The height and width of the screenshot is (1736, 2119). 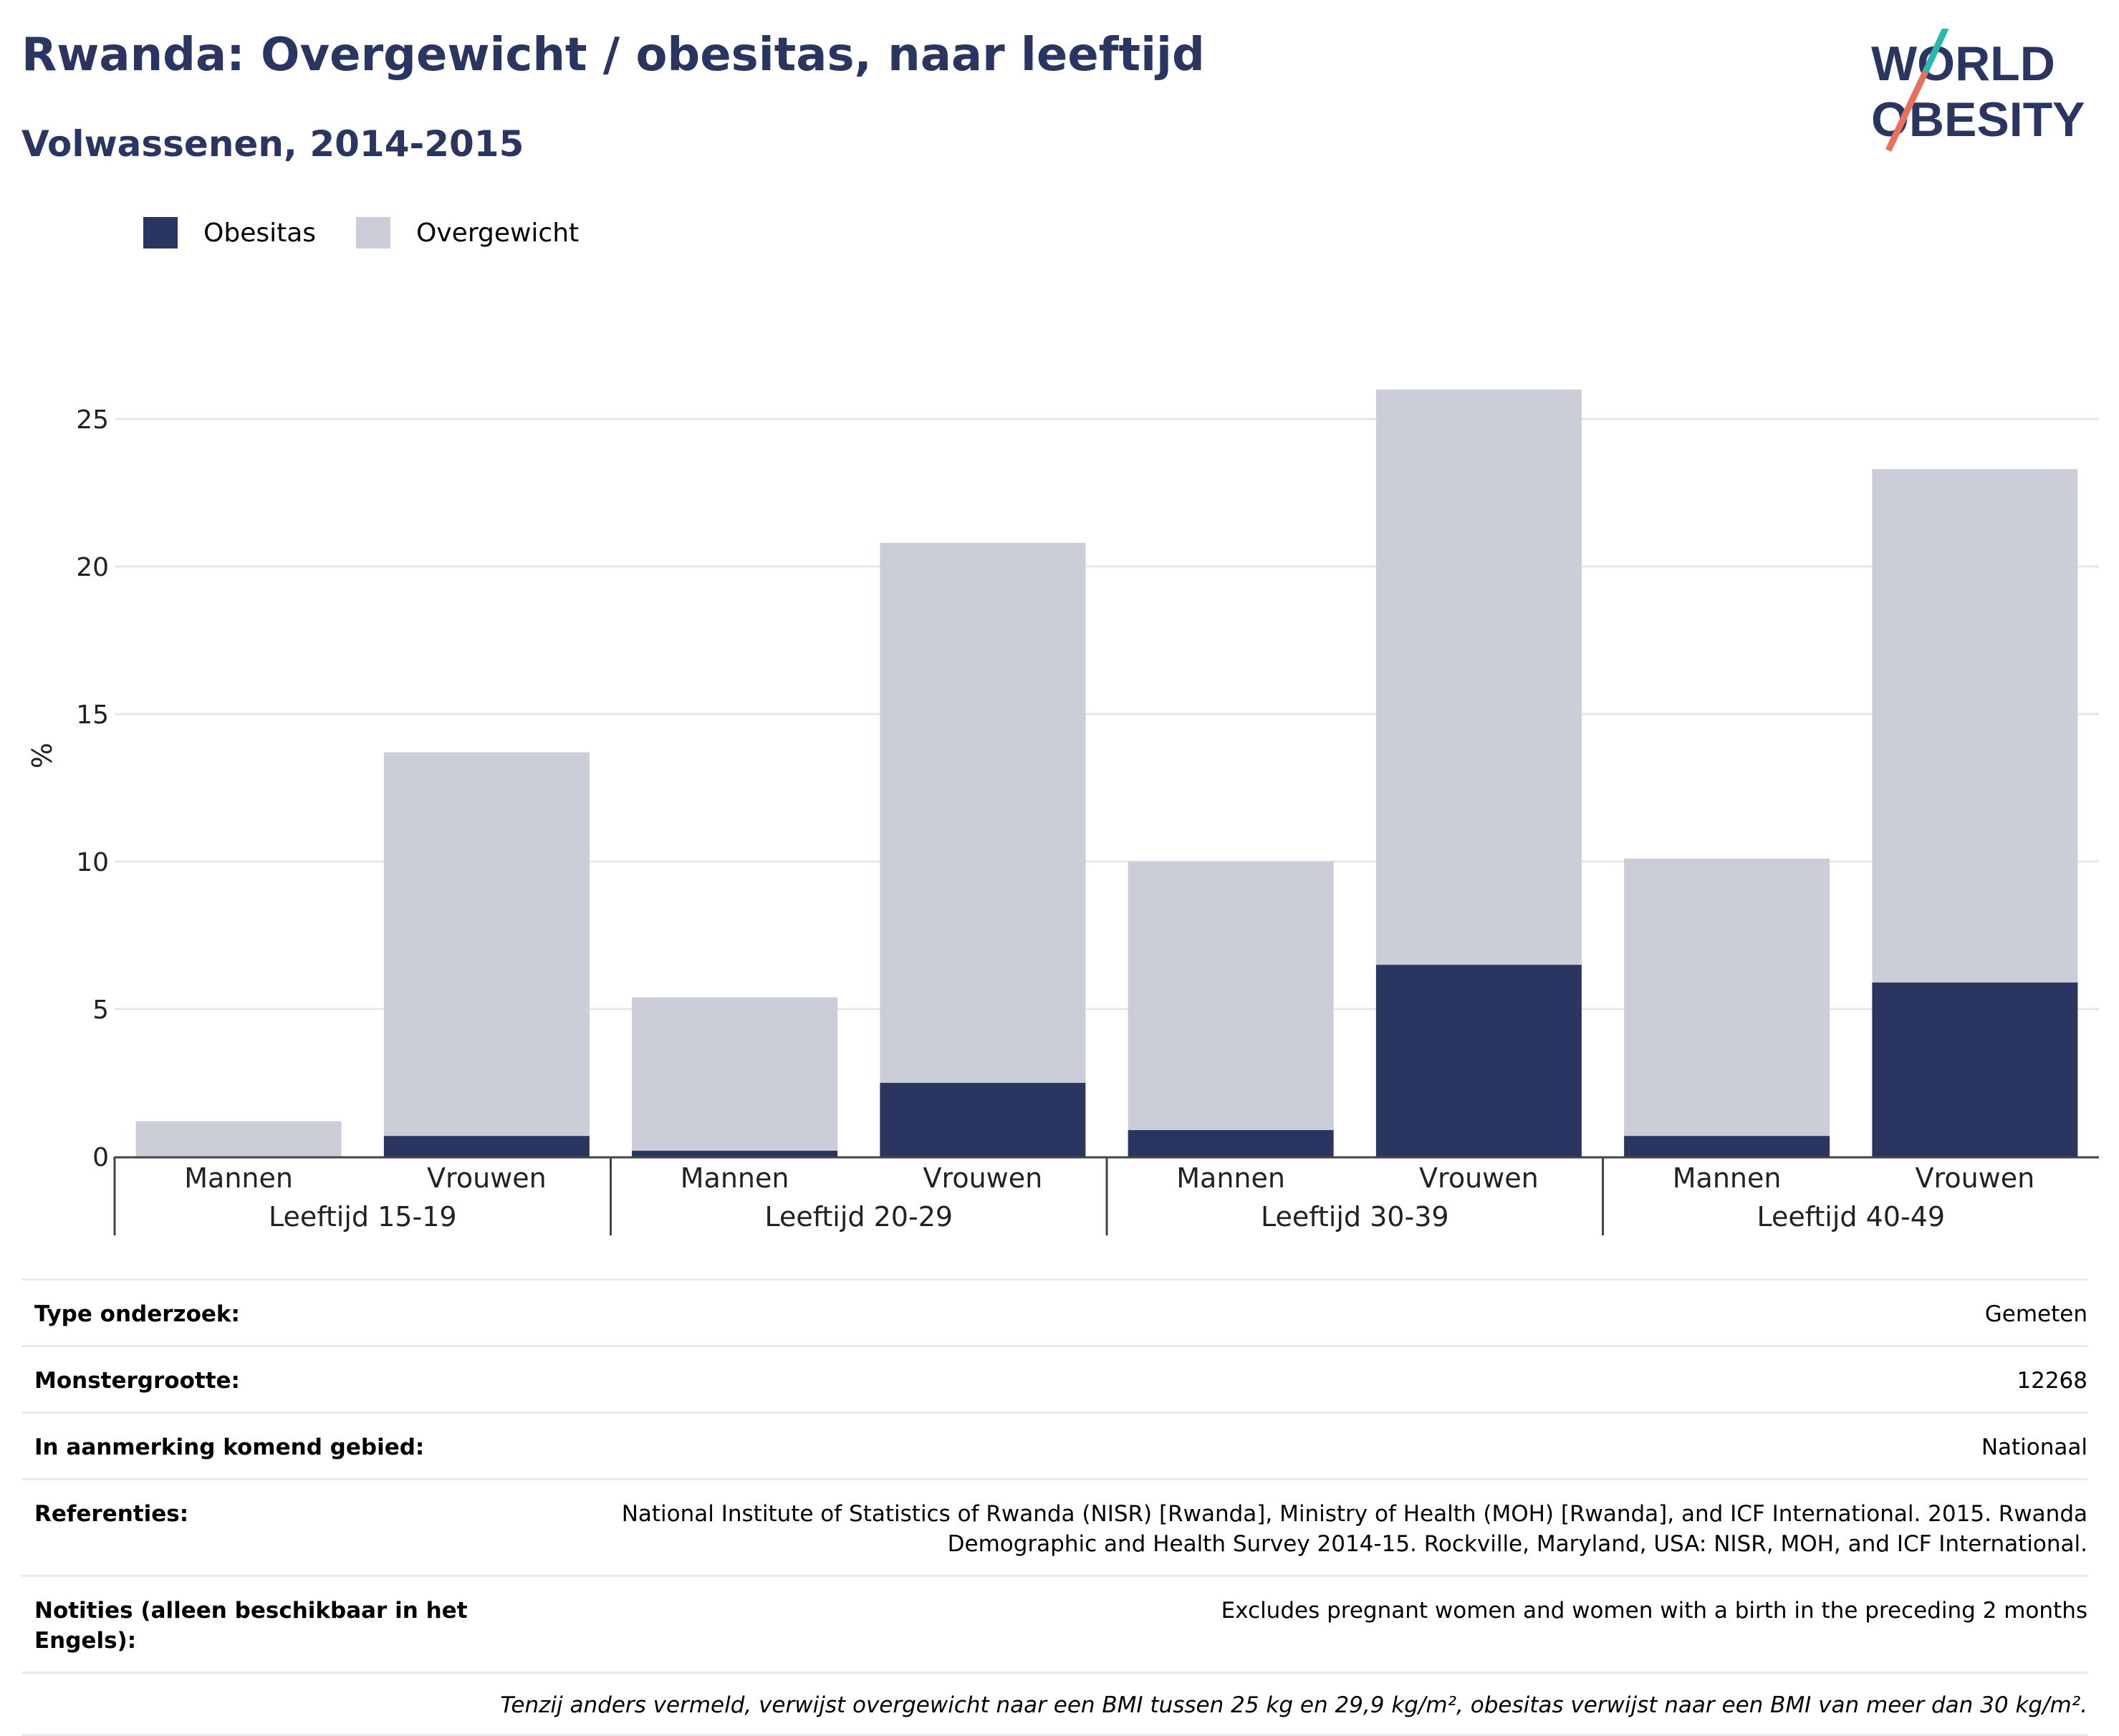 What do you see at coordinates (92, 567) in the screenshot?
I see `y-tick-label: 20` at bounding box center [92, 567].